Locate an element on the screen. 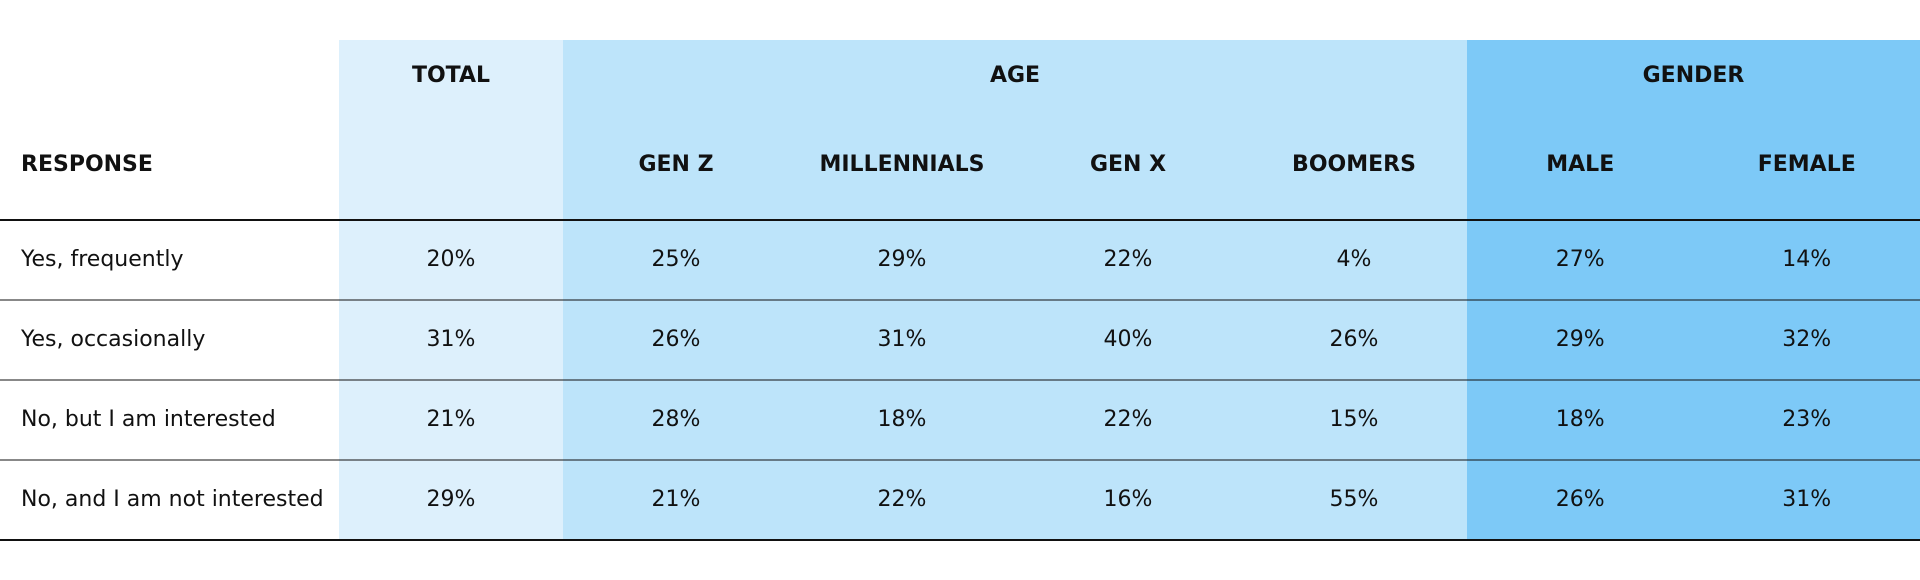 The width and height of the screenshot is (1920, 580). group-header: GENDER is located at coordinates (1694, 75).